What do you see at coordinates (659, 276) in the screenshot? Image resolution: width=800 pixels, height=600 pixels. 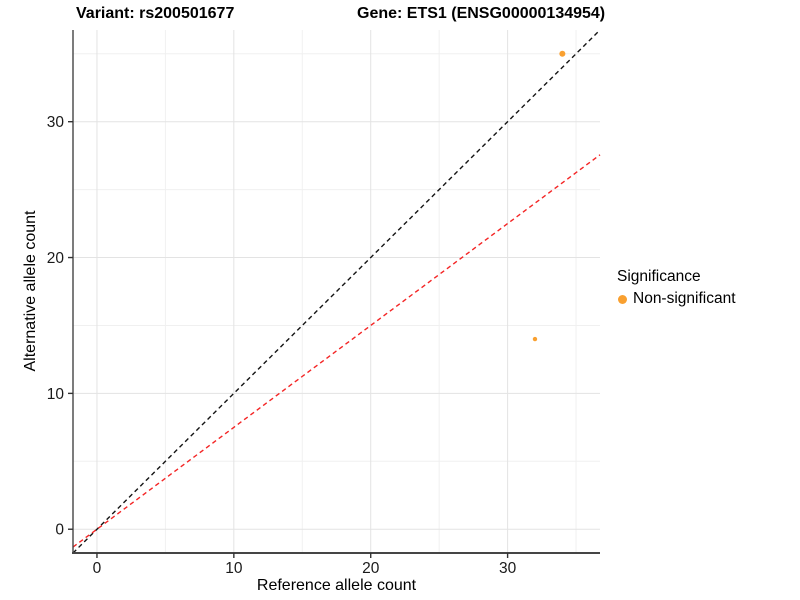 I see `legend-title: Significance` at bounding box center [659, 276].